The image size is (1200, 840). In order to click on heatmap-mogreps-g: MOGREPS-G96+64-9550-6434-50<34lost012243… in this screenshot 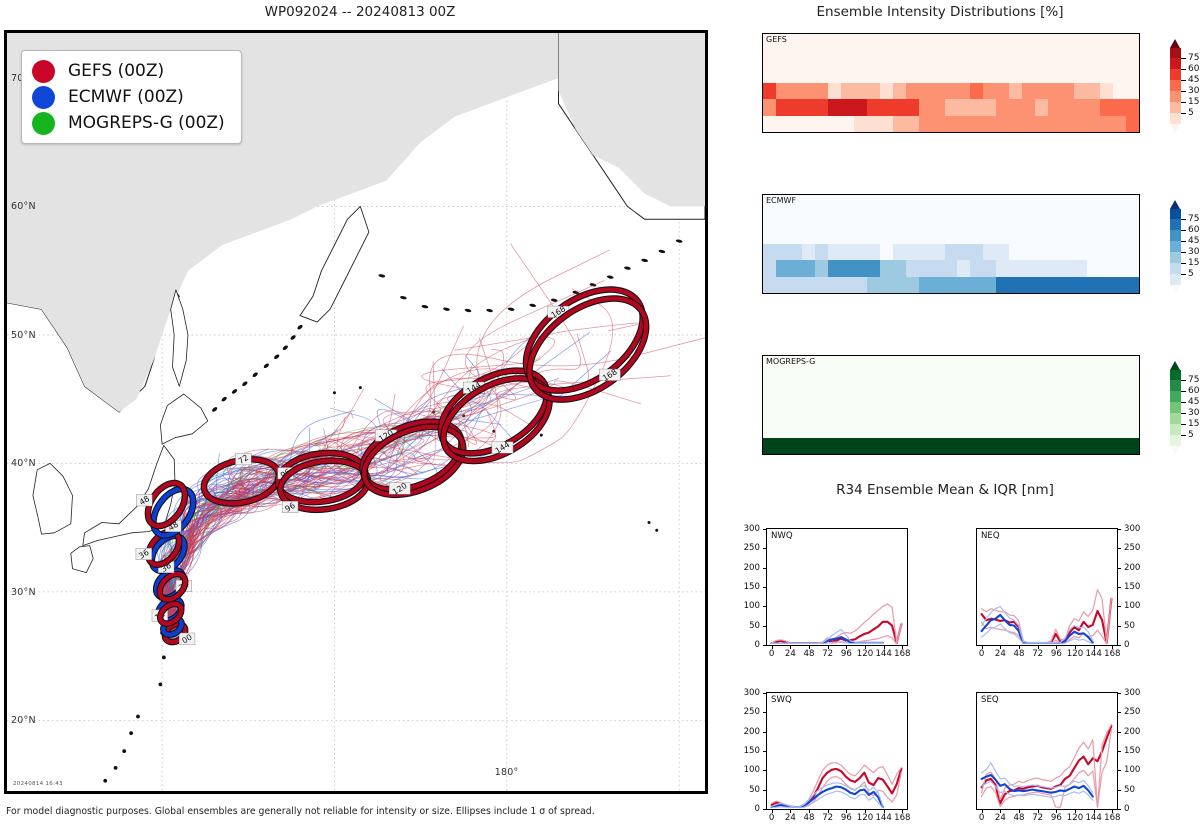, I will do `click(951, 405)`.